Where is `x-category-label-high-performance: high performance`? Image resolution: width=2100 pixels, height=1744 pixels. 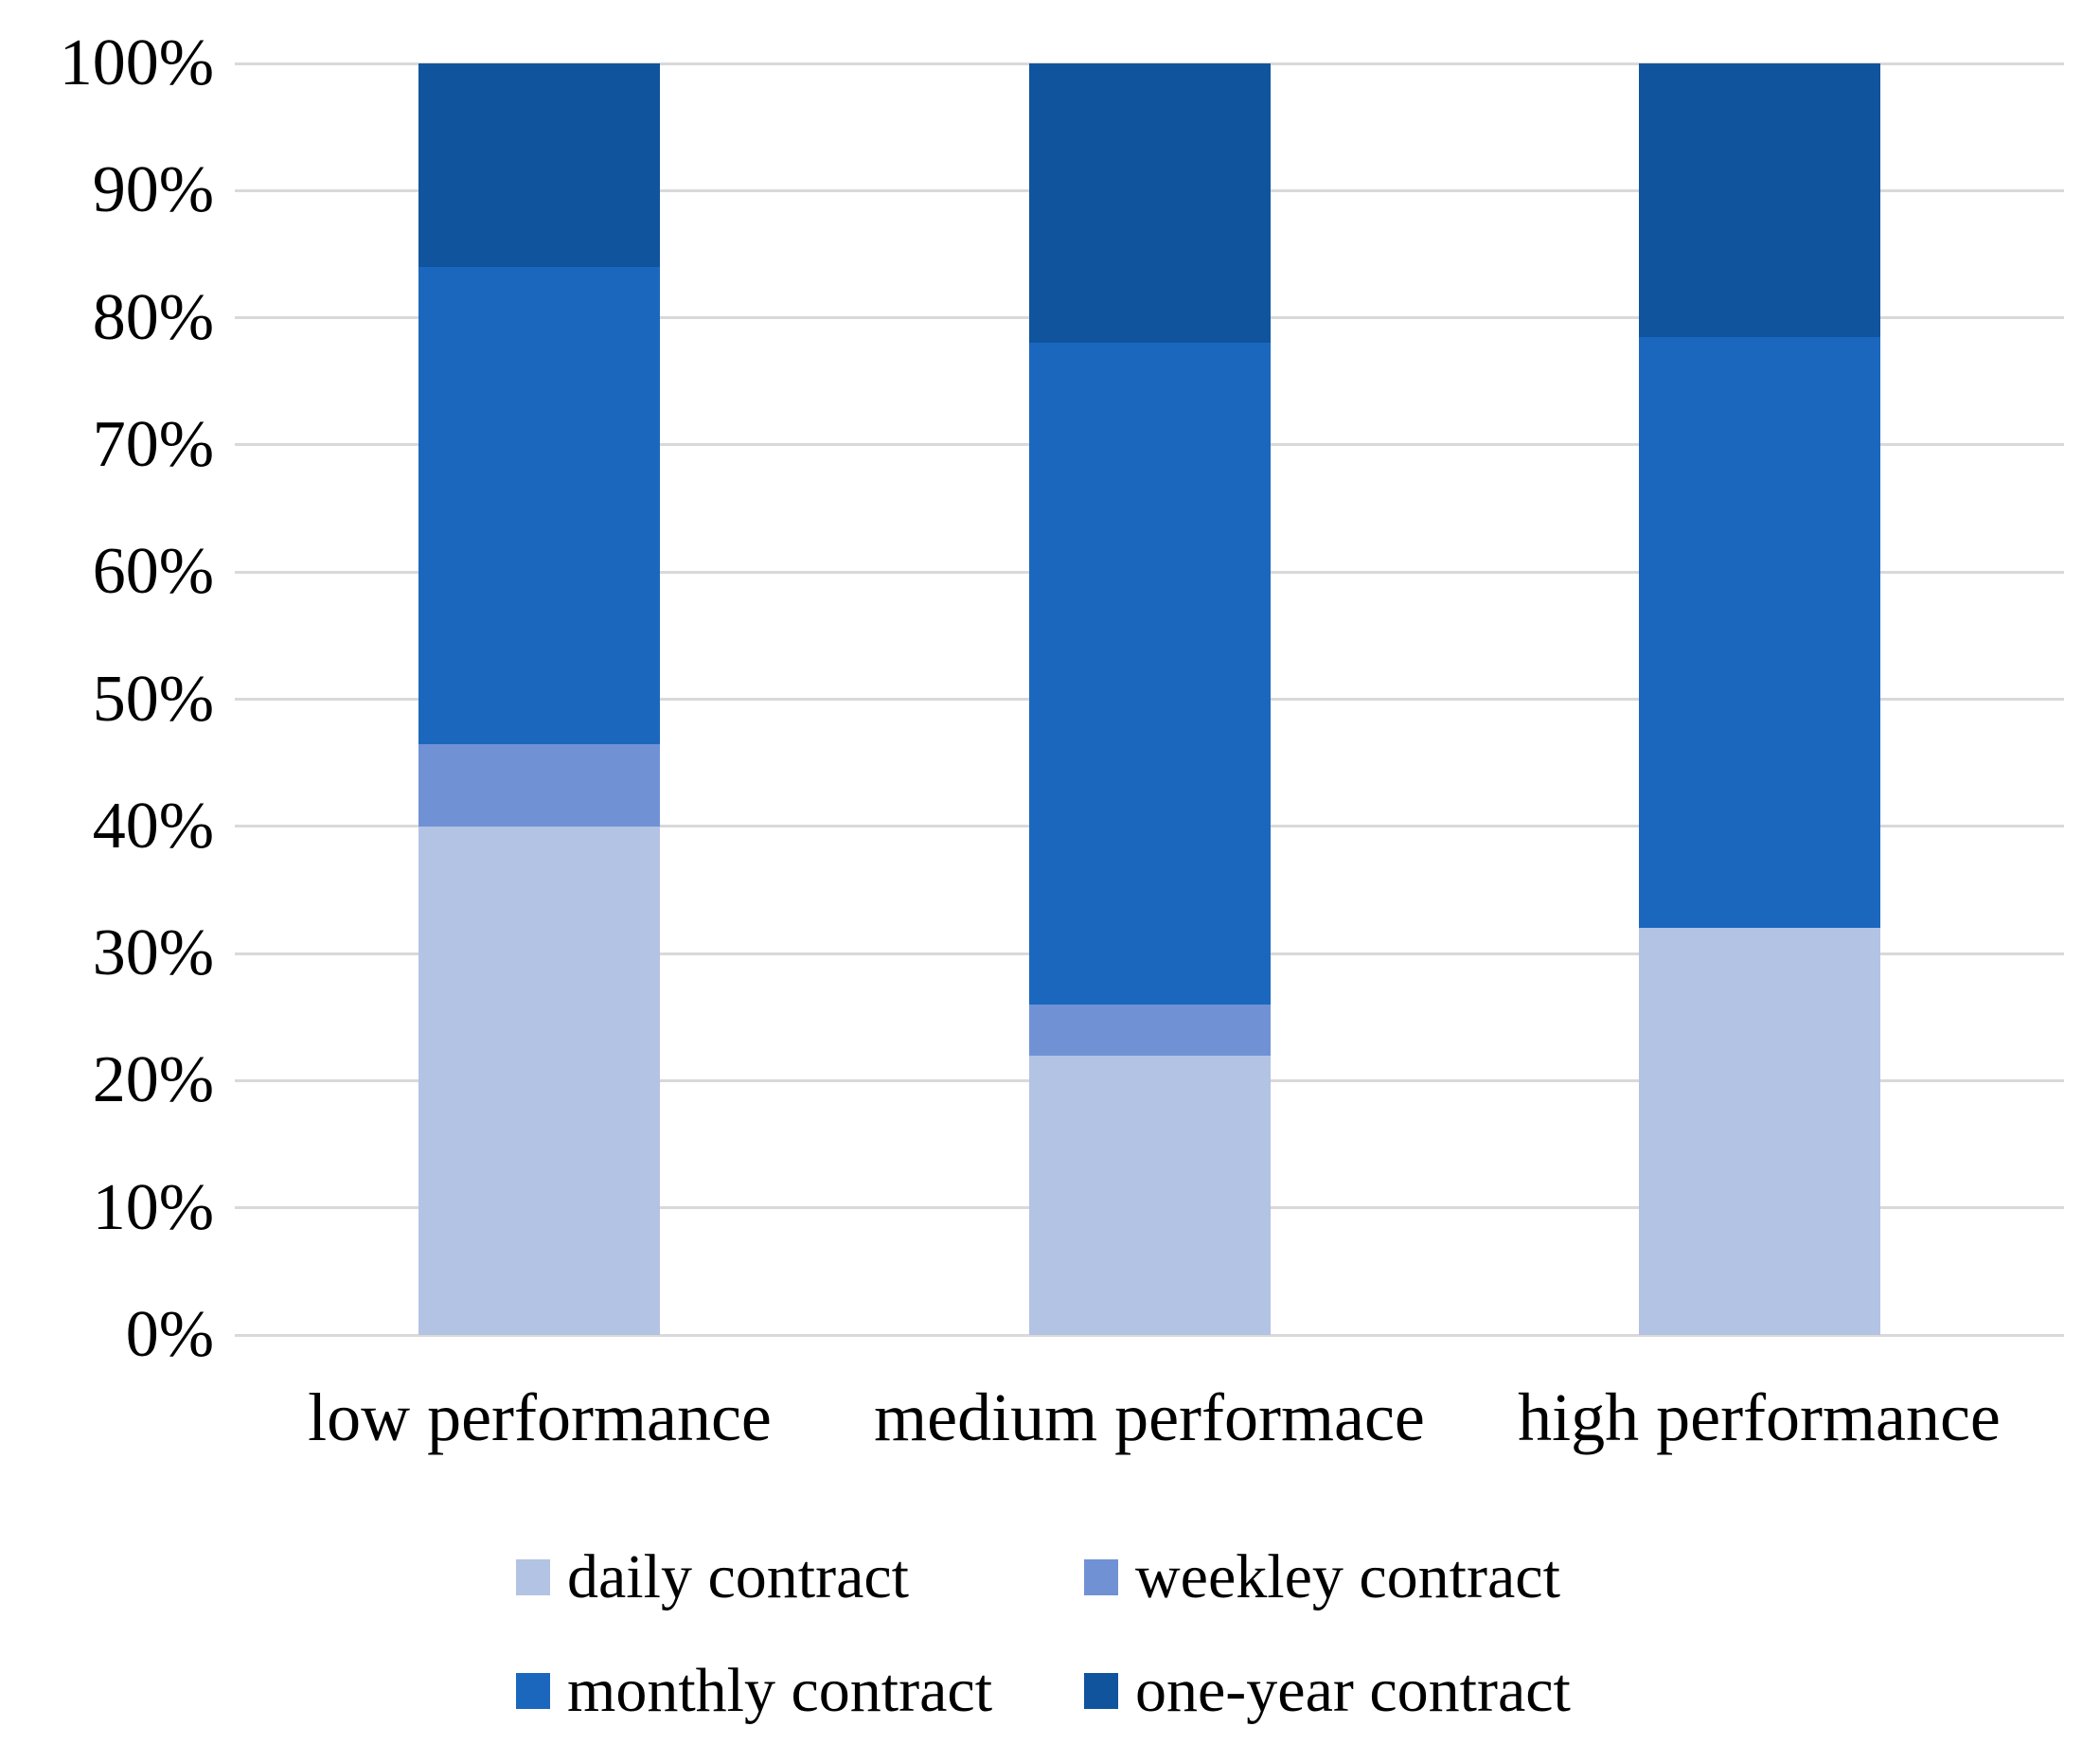
x-category-label-high-performance: high performance is located at coordinates (1759, 1417).